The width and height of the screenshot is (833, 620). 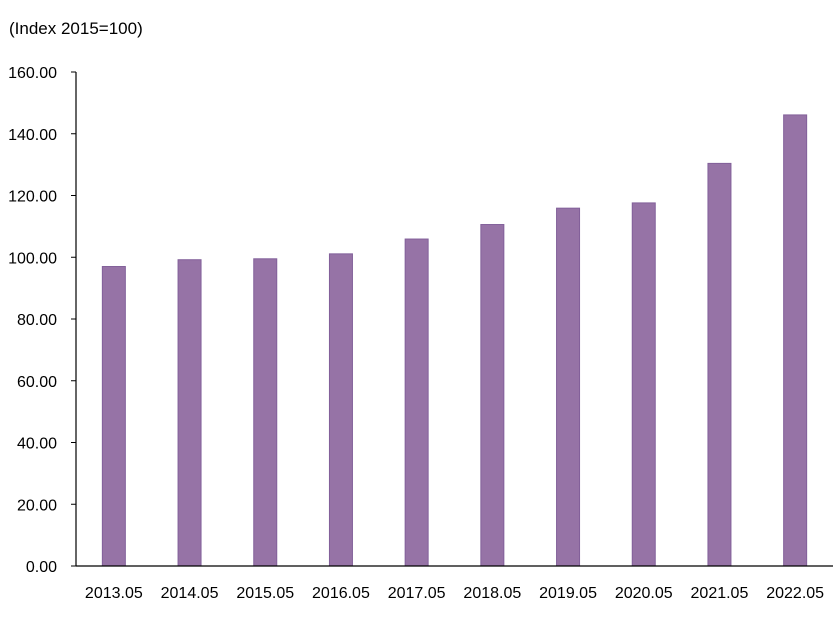 What do you see at coordinates (189, 413) in the screenshot?
I see `bar-2014.05` at bounding box center [189, 413].